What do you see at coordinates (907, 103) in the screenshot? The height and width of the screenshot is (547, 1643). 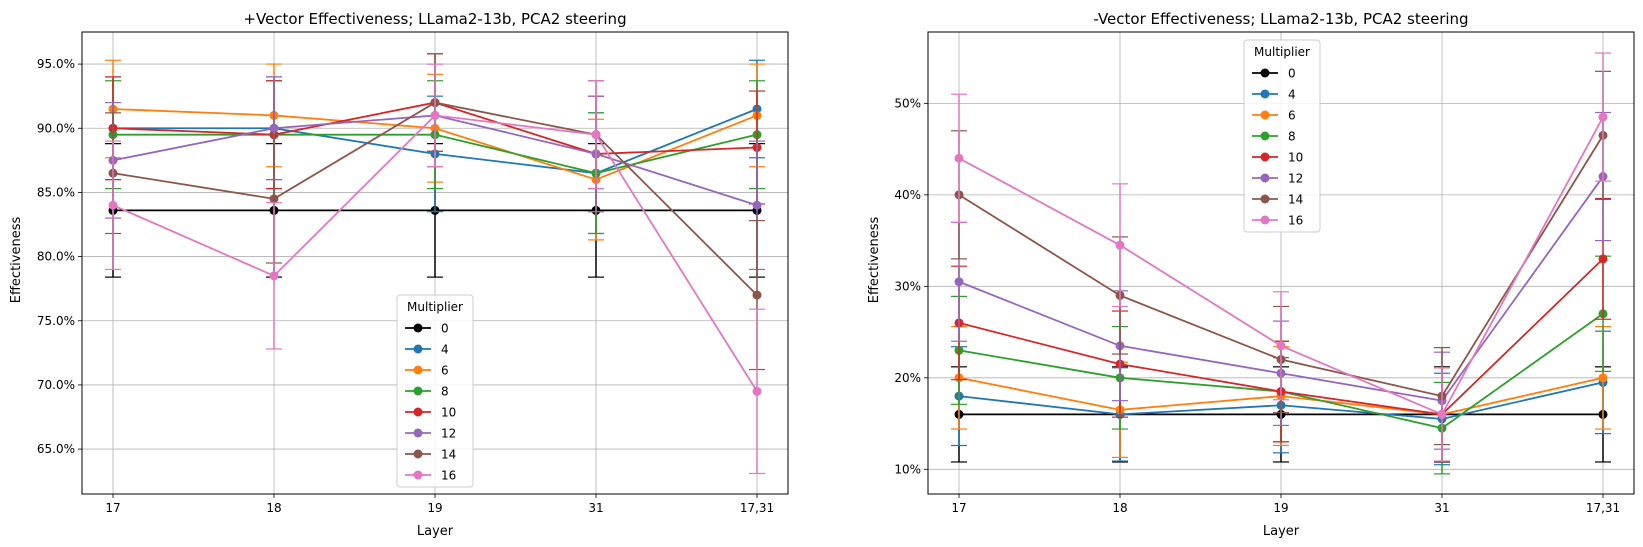 I see `y-tick-label: 50%` at bounding box center [907, 103].